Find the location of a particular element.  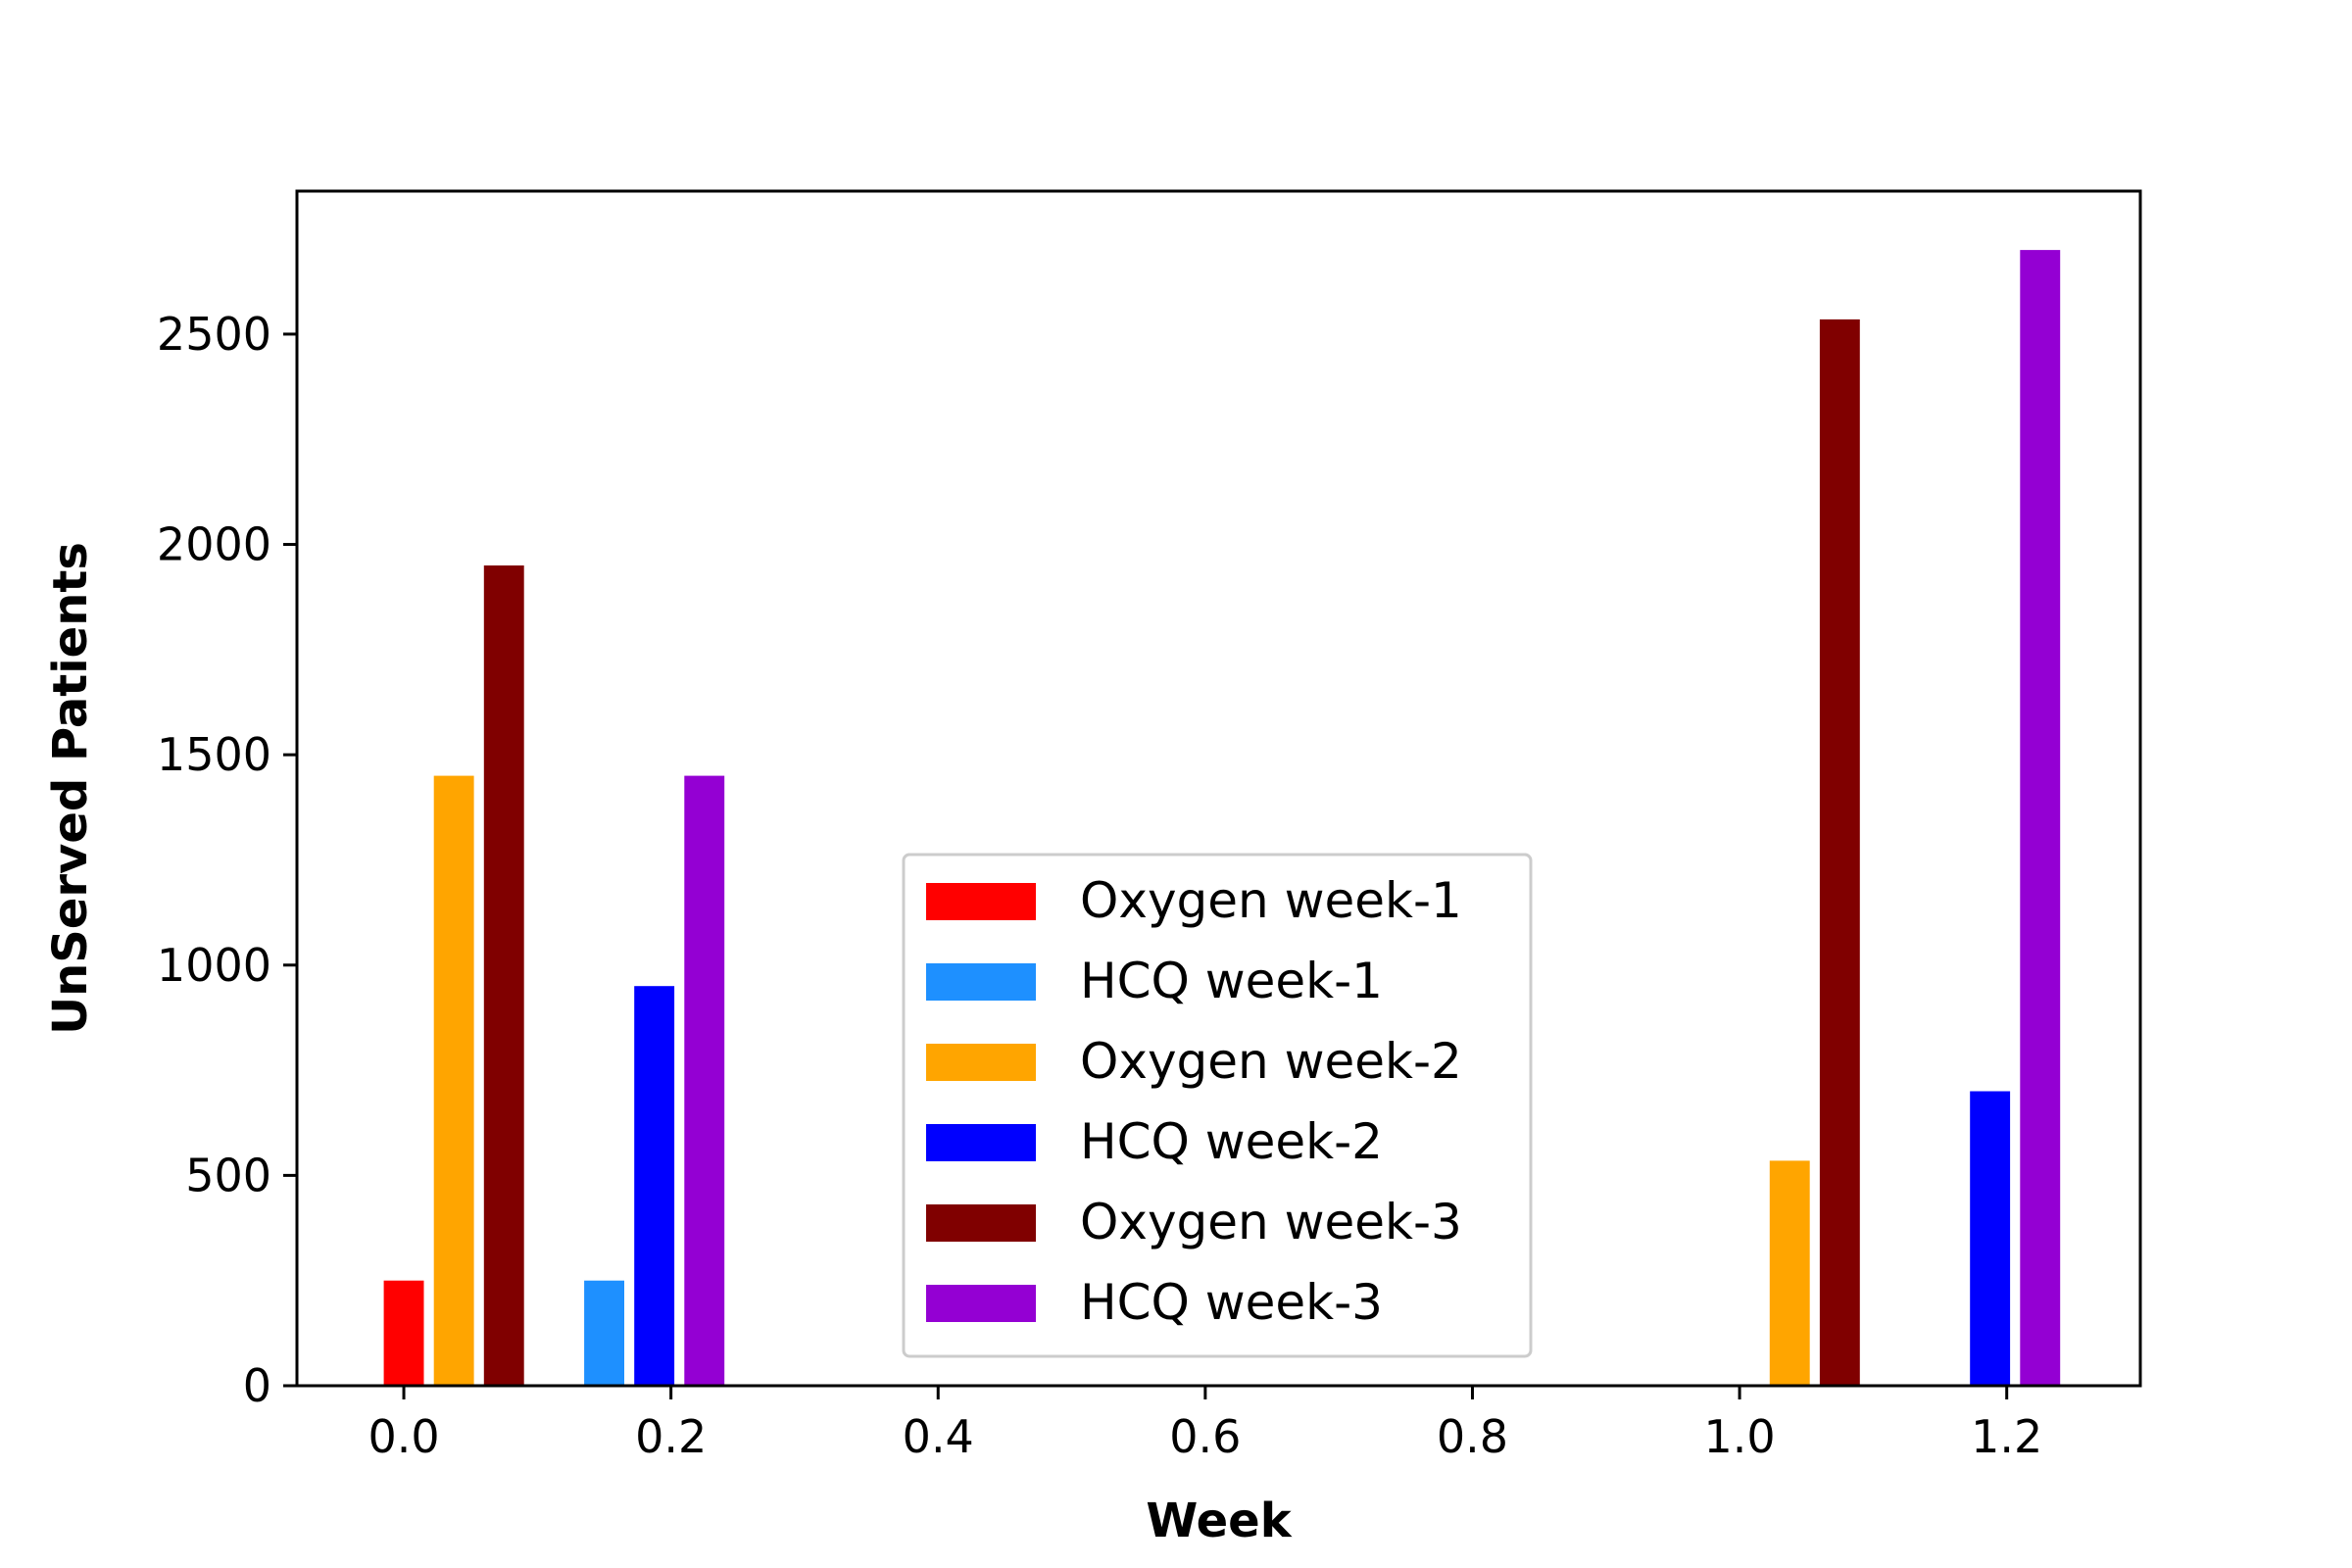

x-tick-label: 0.2 is located at coordinates (671, 1436).